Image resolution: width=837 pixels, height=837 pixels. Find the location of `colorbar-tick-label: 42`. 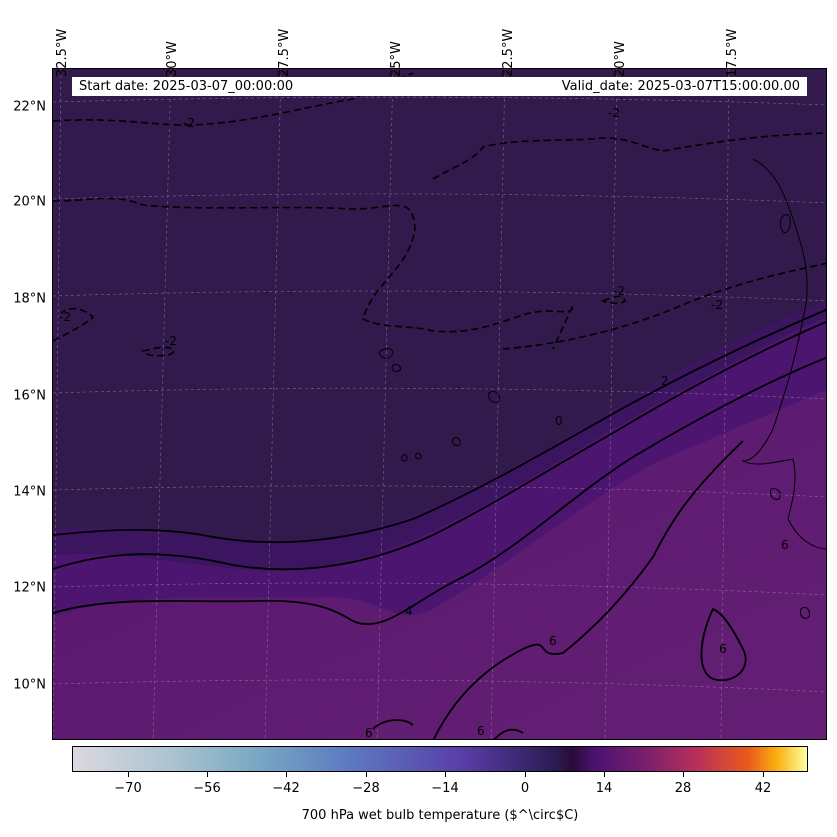

colorbar-tick-label: 42 is located at coordinates (763, 788).